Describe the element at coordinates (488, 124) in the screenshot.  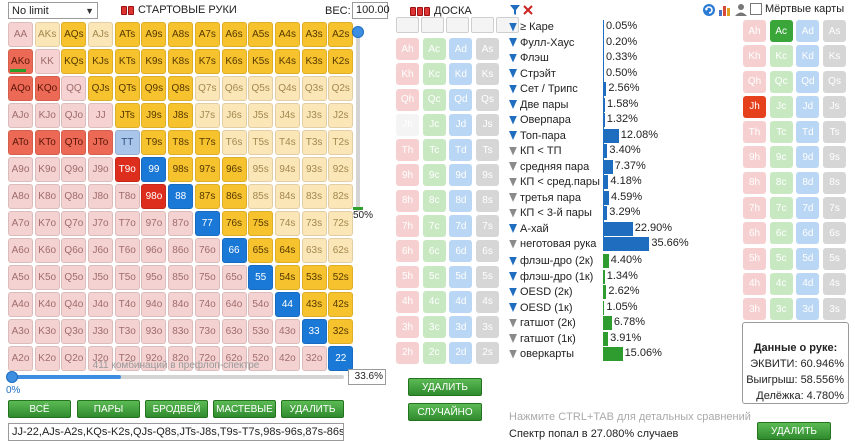
I see `board-card-Js: Js` at that location.